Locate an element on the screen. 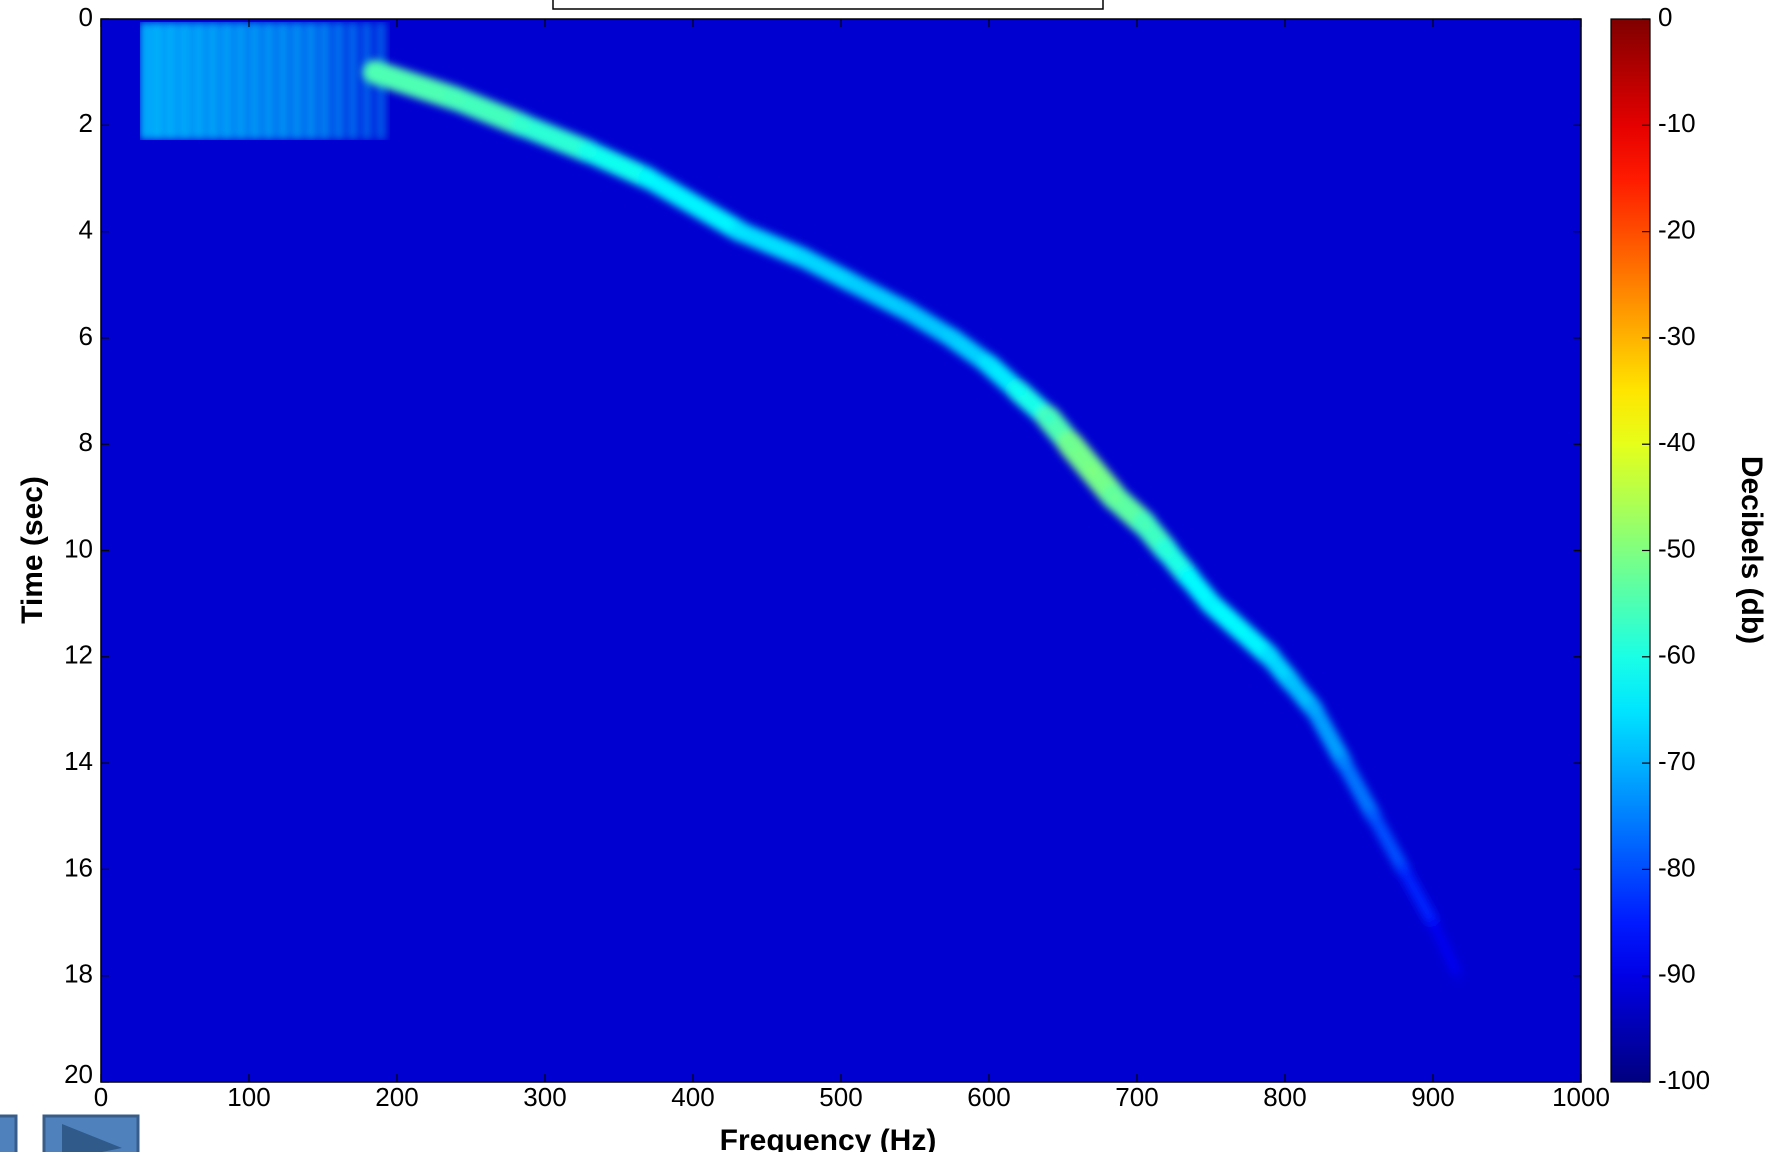 This screenshot has width=1768, height=1152. colorbar-tick-label: -100 is located at coordinates (1684, 1080).